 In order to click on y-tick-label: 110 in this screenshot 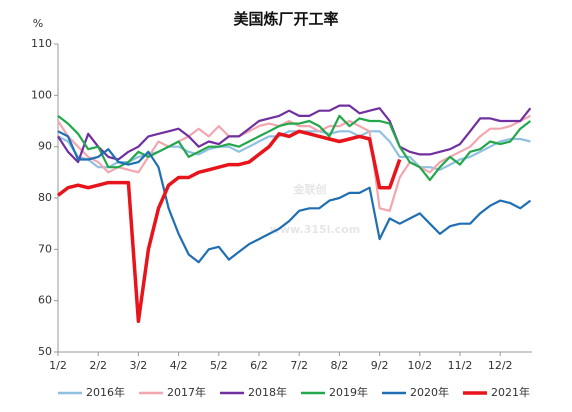, I will do `click(41, 43)`.